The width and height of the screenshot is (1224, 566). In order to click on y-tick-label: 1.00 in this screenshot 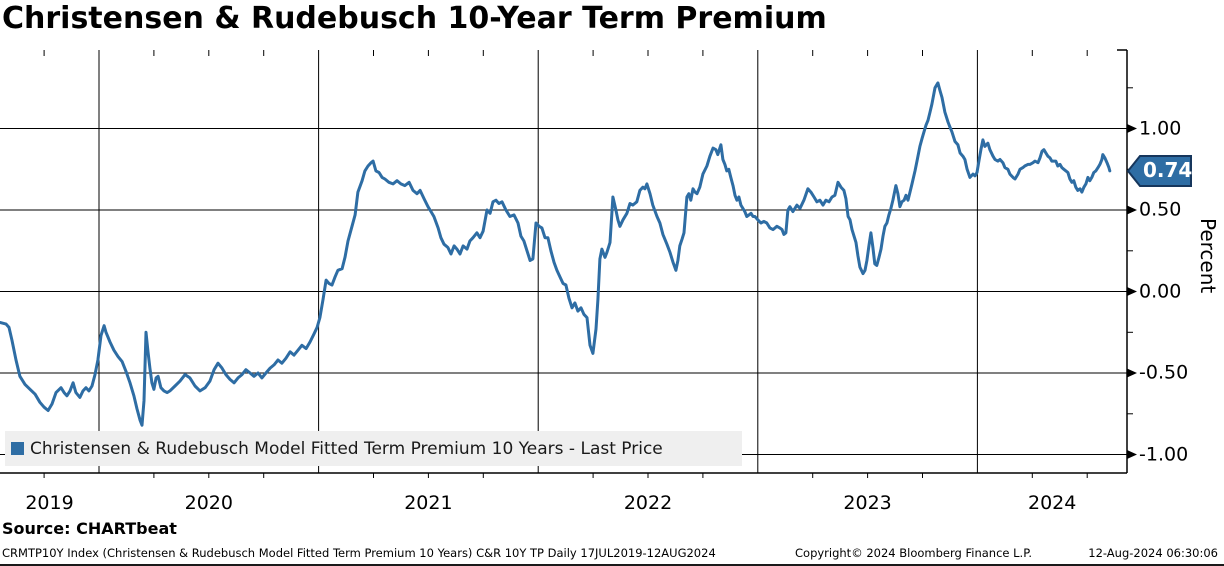, I will do `click(1160, 128)`.